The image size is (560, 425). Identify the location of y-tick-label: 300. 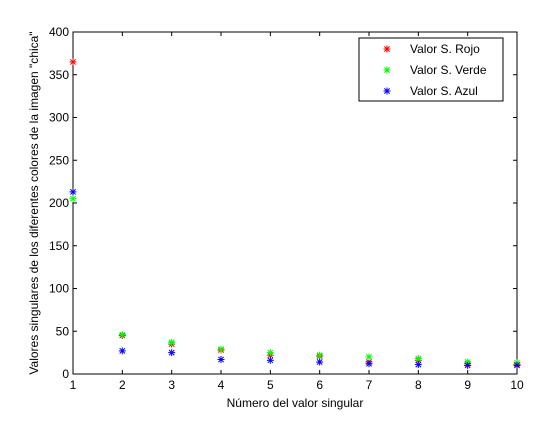
(59, 118).